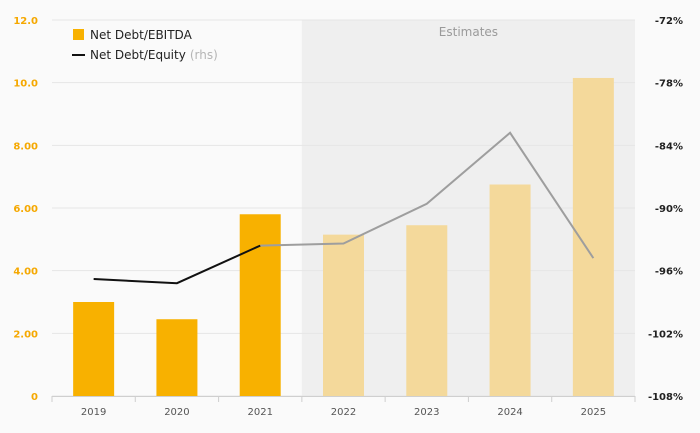  I want to click on line-estimate, so click(427, 195).